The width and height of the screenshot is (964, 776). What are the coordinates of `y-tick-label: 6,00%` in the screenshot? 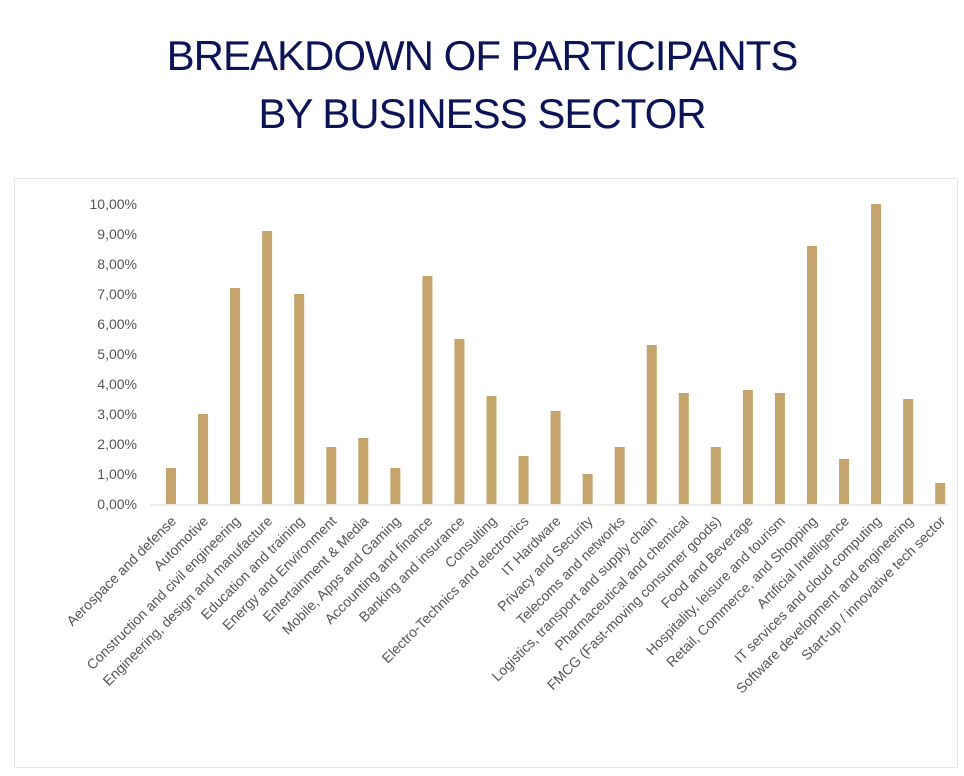 It's located at (117, 324).